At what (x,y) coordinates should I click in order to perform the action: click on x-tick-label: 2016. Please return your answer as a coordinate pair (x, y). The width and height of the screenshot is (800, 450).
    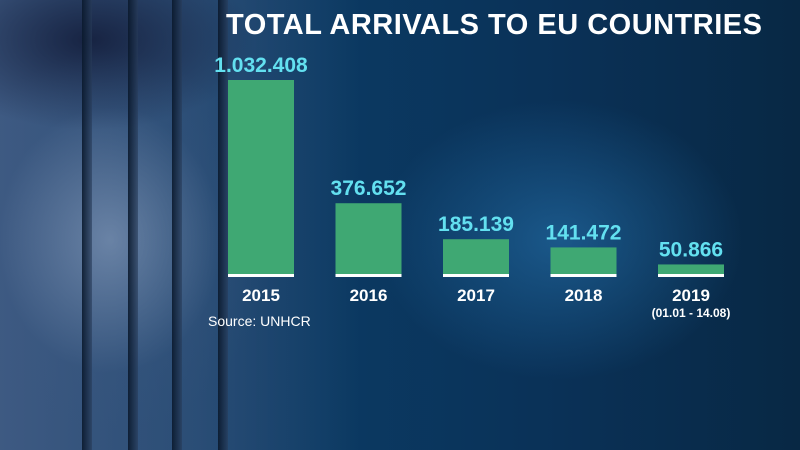
    Looking at the image, I should click on (369, 295).